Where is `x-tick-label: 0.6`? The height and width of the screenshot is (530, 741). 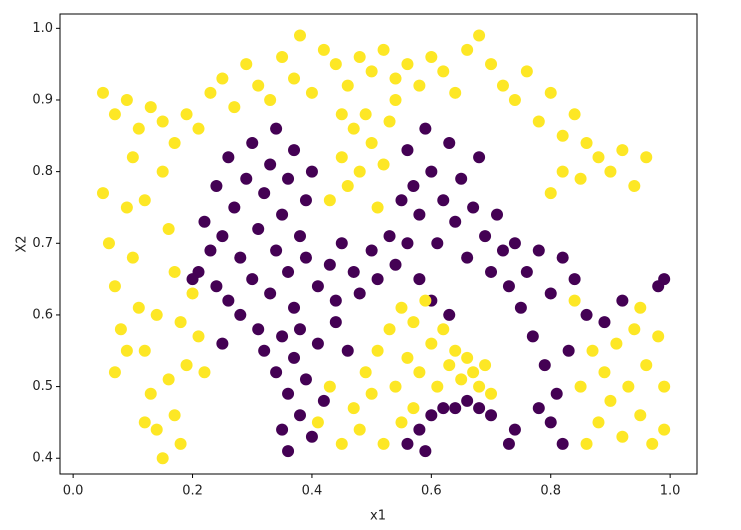 x-tick-label: 0.6 is located at coordinates (431, 491).